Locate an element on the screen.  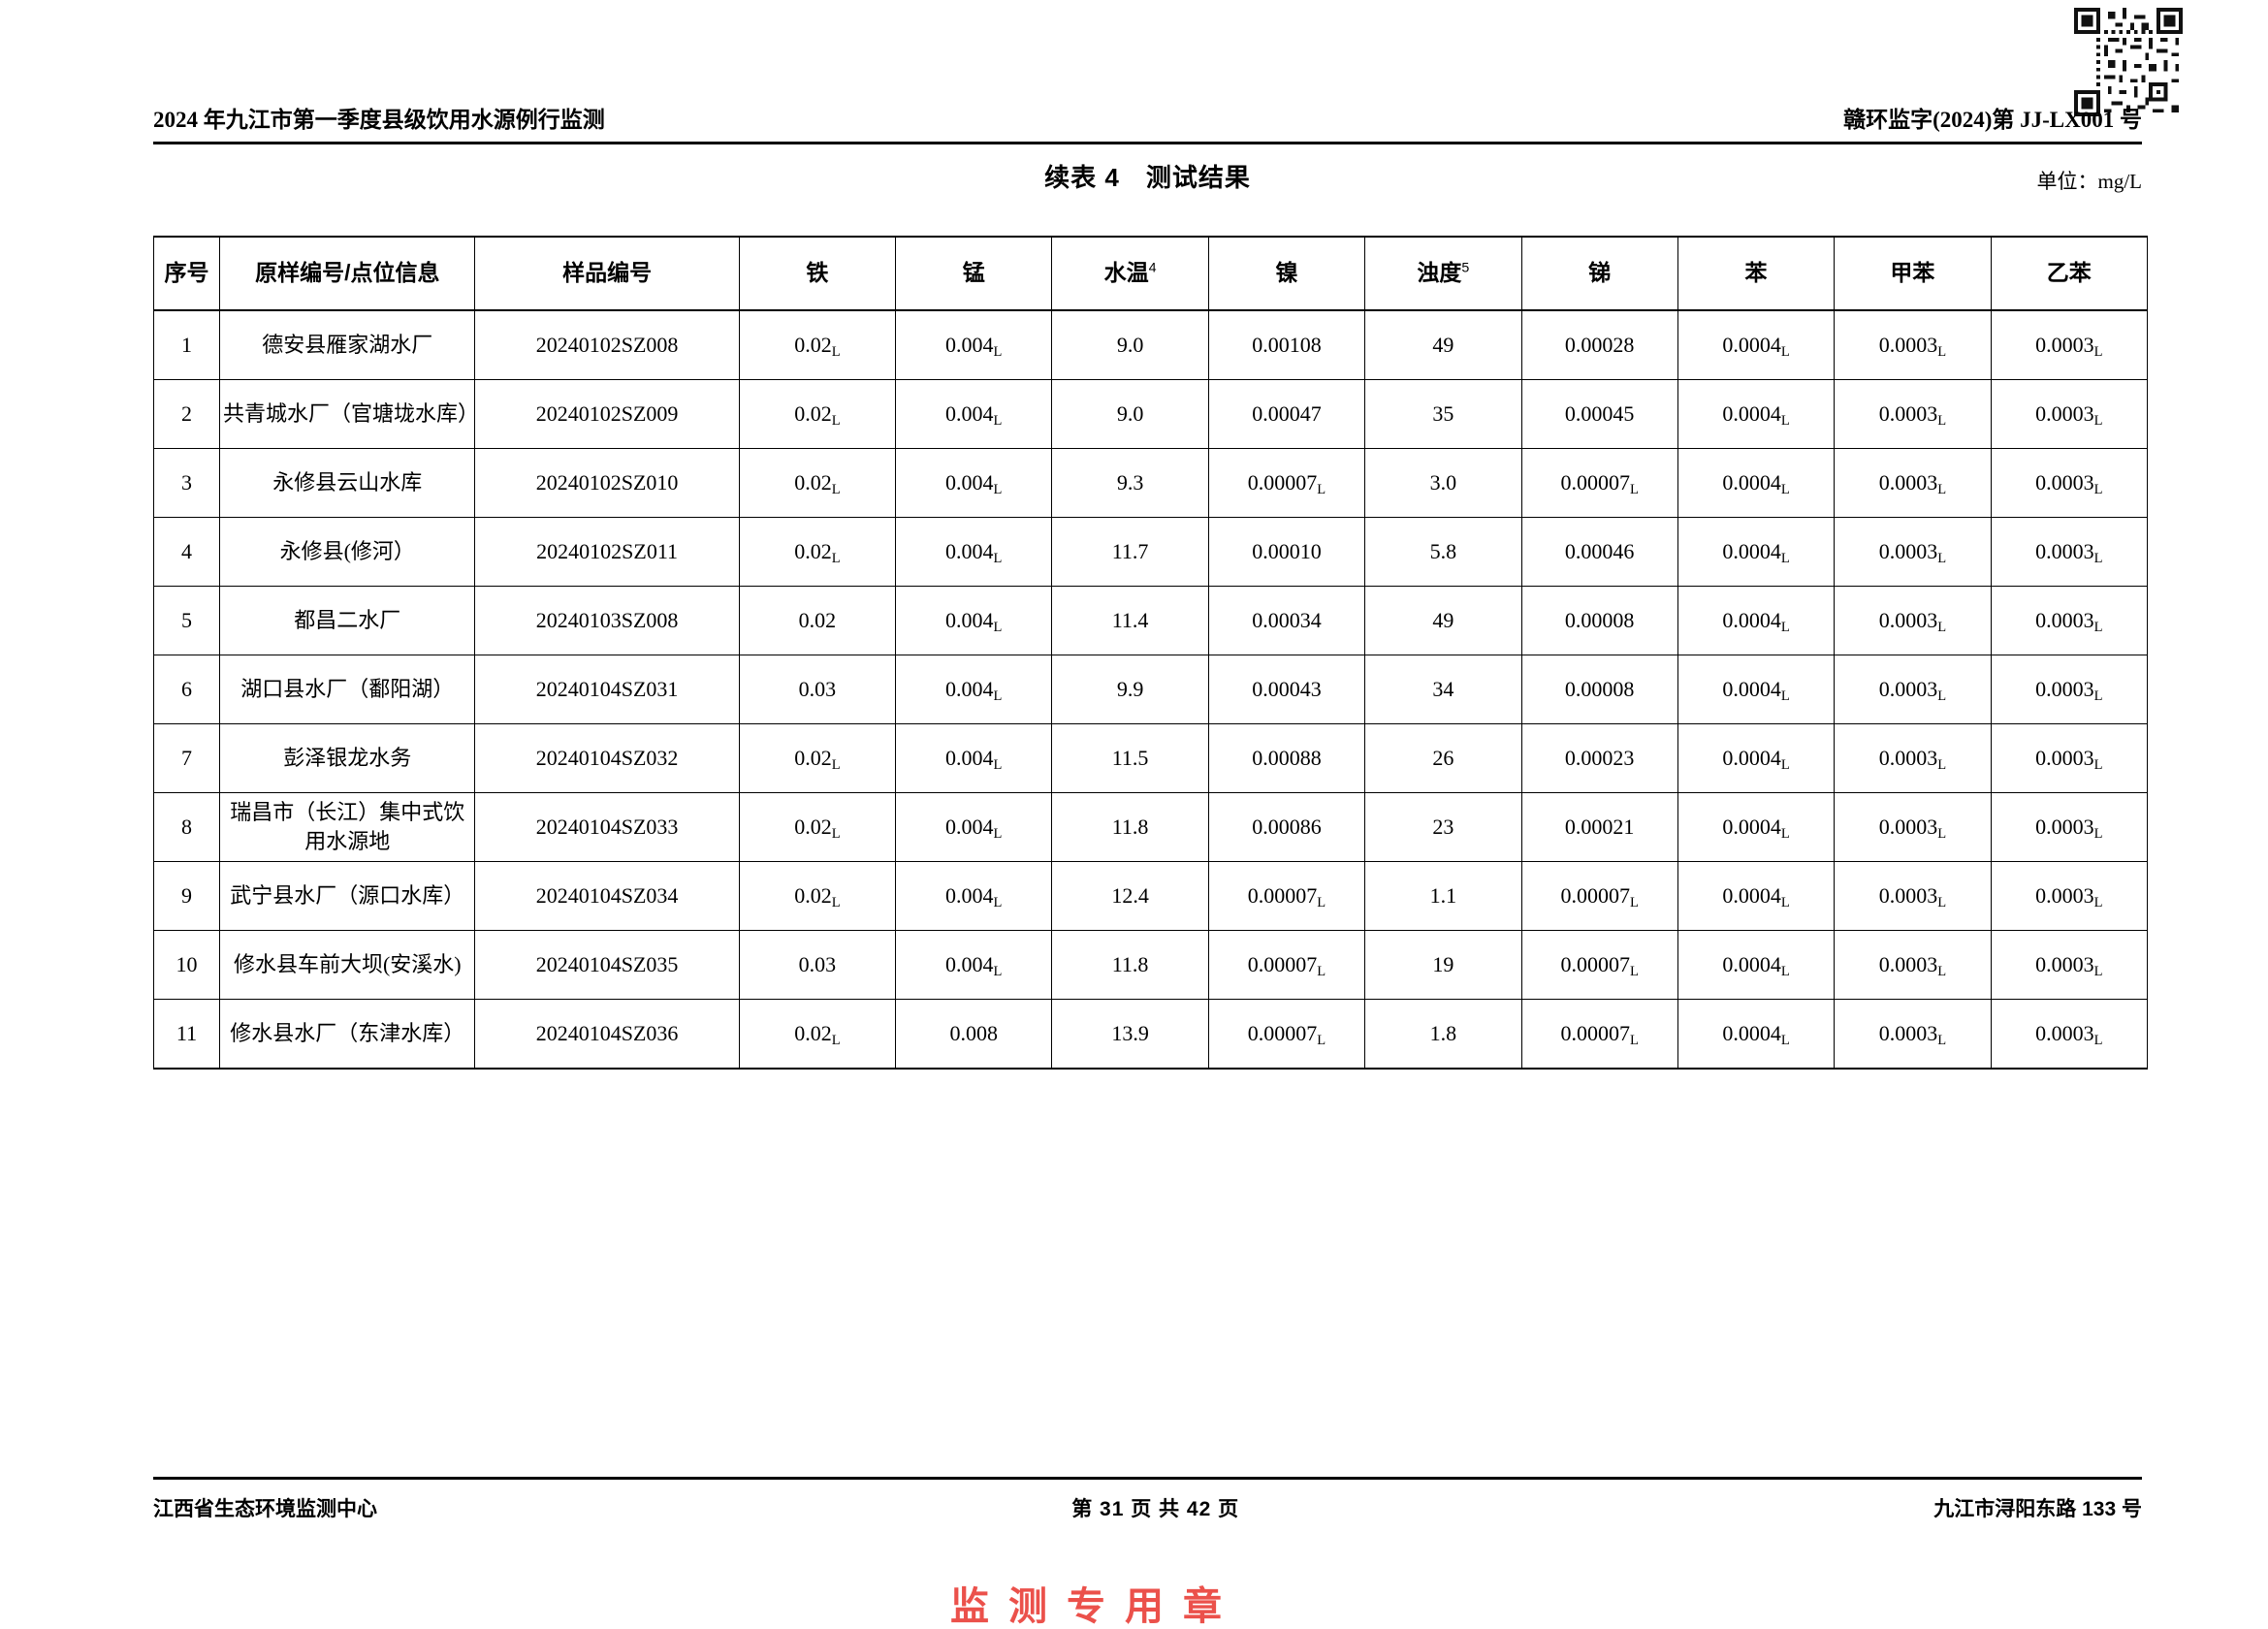
measurement-value: 0.00034 is located at coordinates (1287, 621).